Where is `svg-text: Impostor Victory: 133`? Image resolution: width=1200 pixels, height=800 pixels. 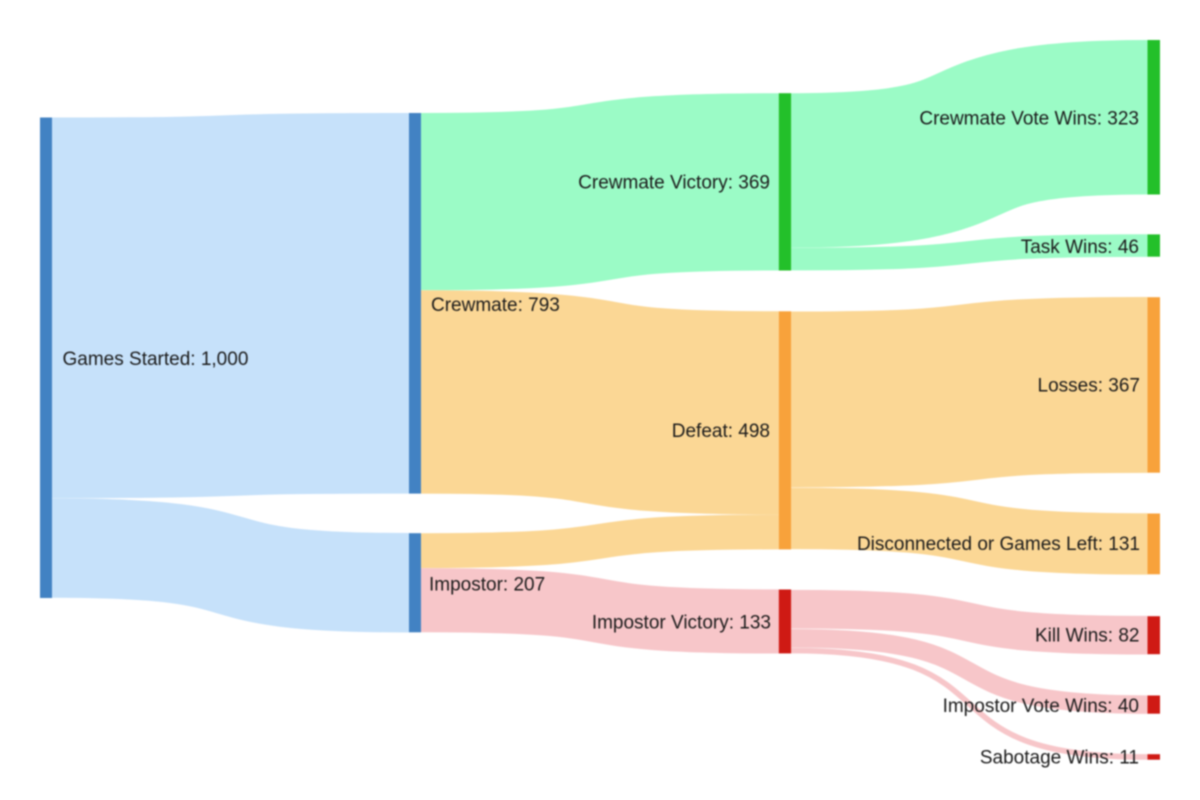
svg-text: Impostor Victory: 133 is located at coordinates (681, 622).